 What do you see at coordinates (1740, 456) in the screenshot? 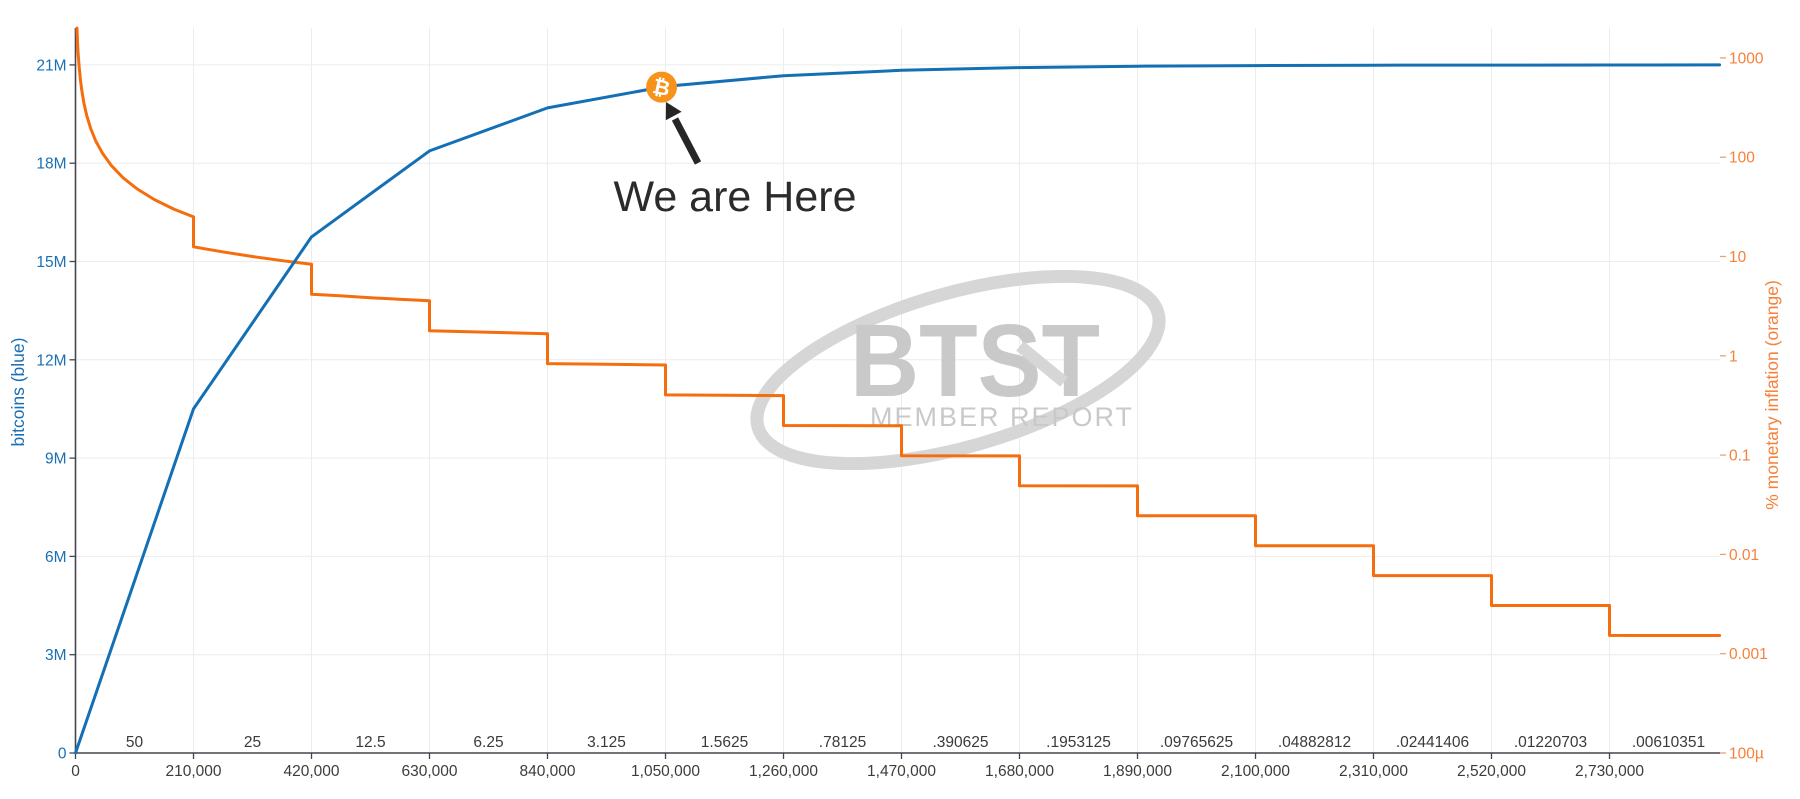
I see `right-axis-tick-label: 0.1` at bounding box center [1740, 456].